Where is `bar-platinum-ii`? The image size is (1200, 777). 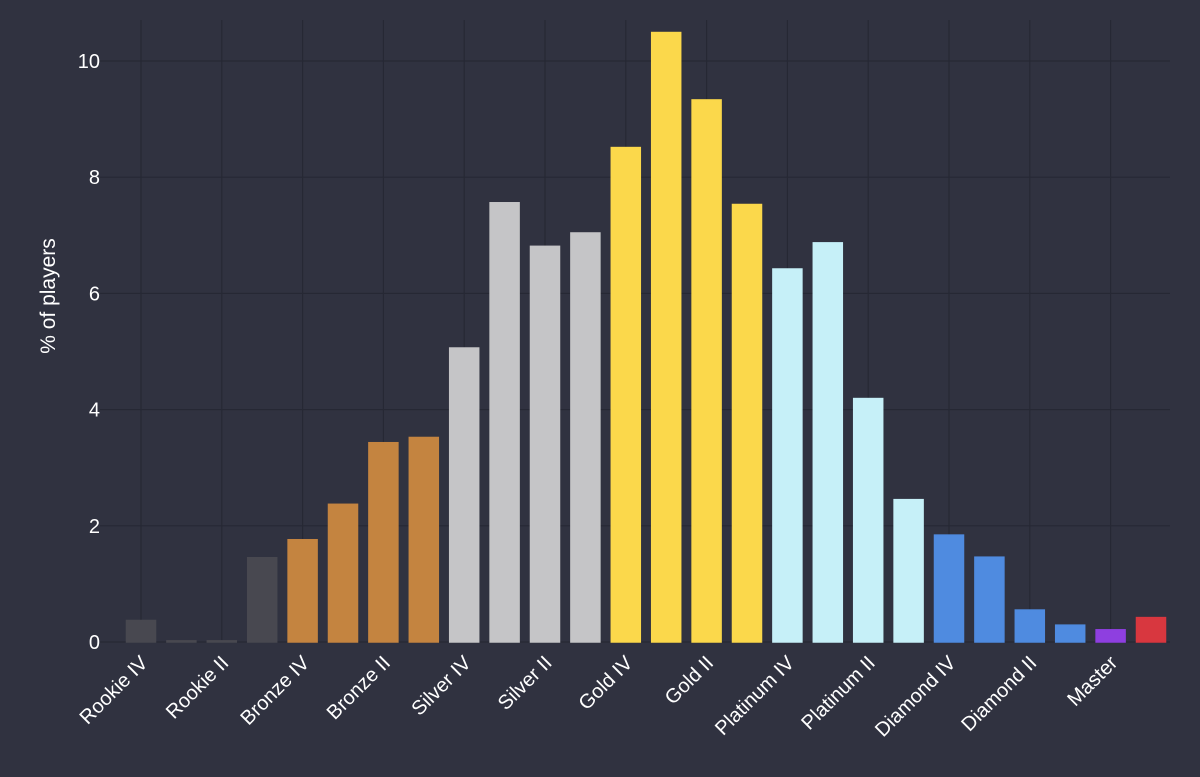
bar-platinum-ii is located at coordinates (868, 520).